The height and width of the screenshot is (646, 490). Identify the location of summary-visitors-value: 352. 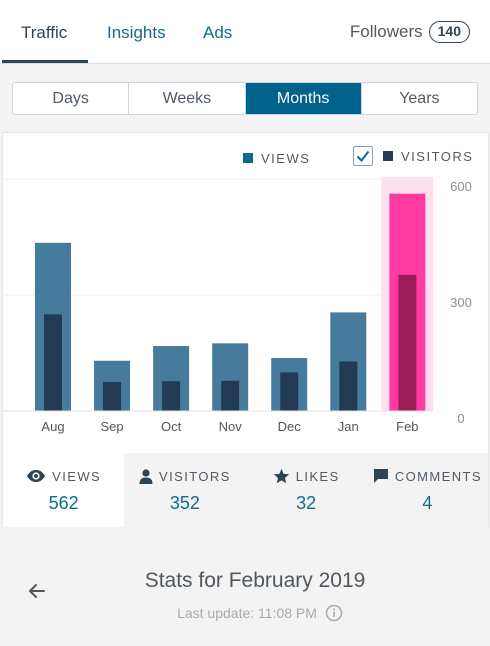
(184, 503).